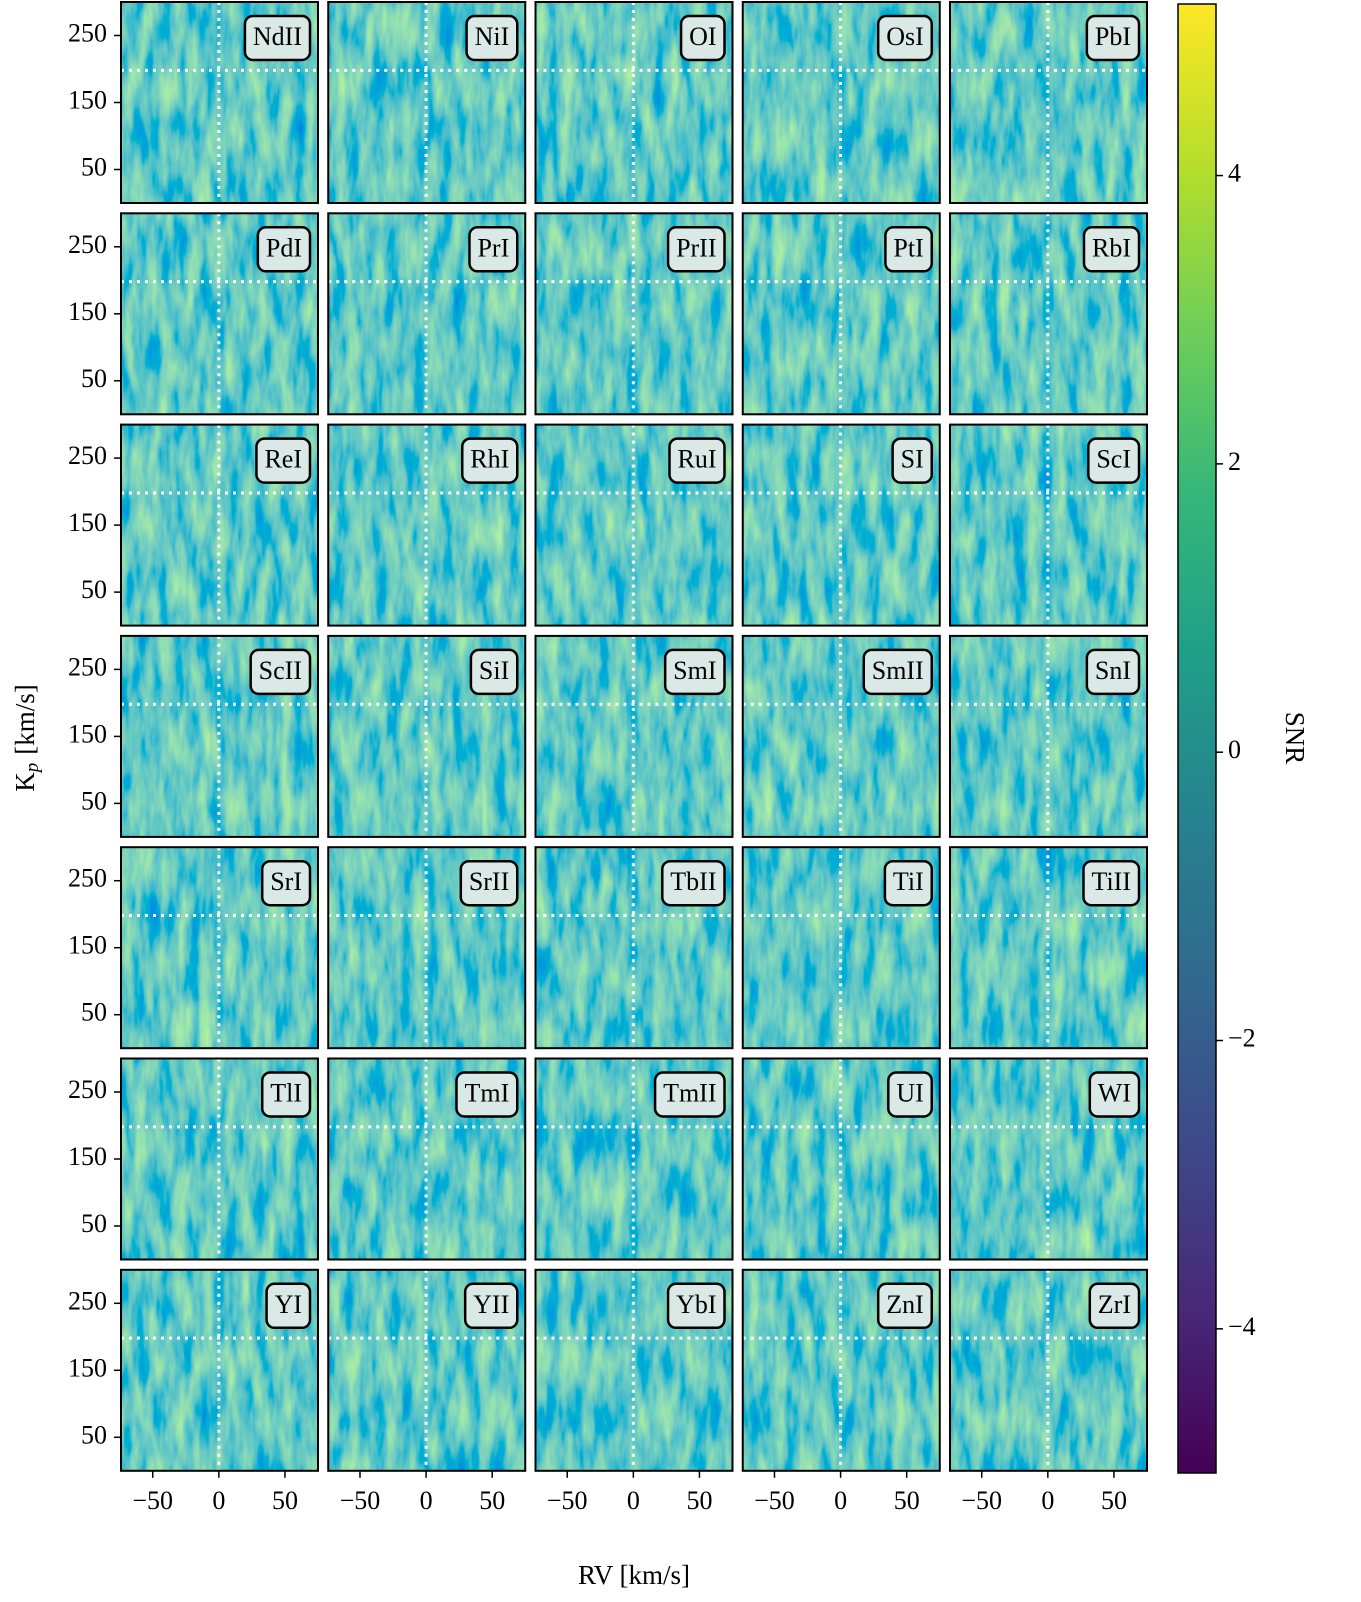  I want to click on panel-label: UI, so click(909, 1092).